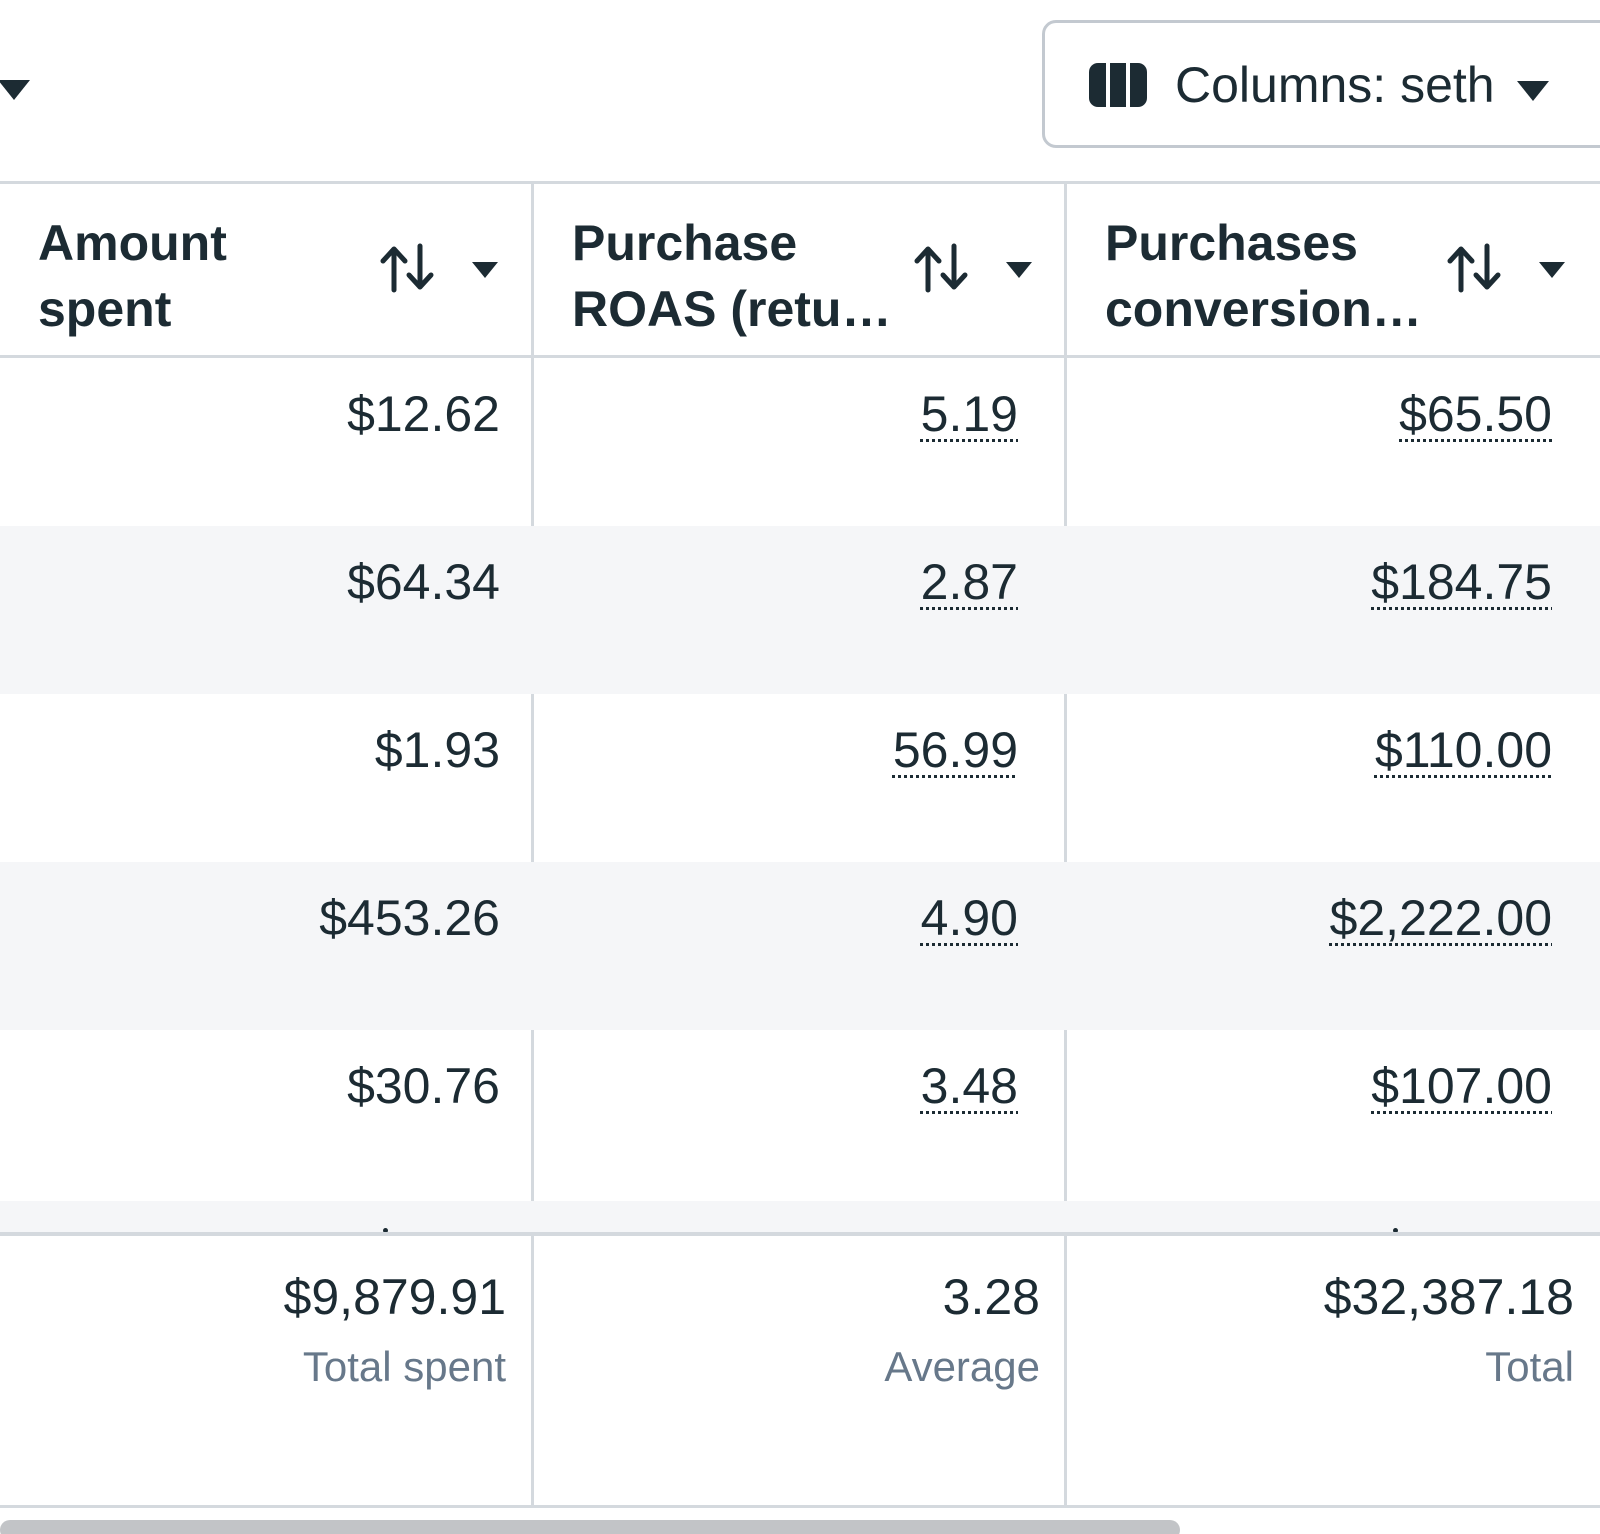 Image resolution: width=1600 pixels, height=1534 pixels. Describe the element at coordinates (409, 918) in the screenshot. I see `cell-amount-spent: $453.26` at that location.